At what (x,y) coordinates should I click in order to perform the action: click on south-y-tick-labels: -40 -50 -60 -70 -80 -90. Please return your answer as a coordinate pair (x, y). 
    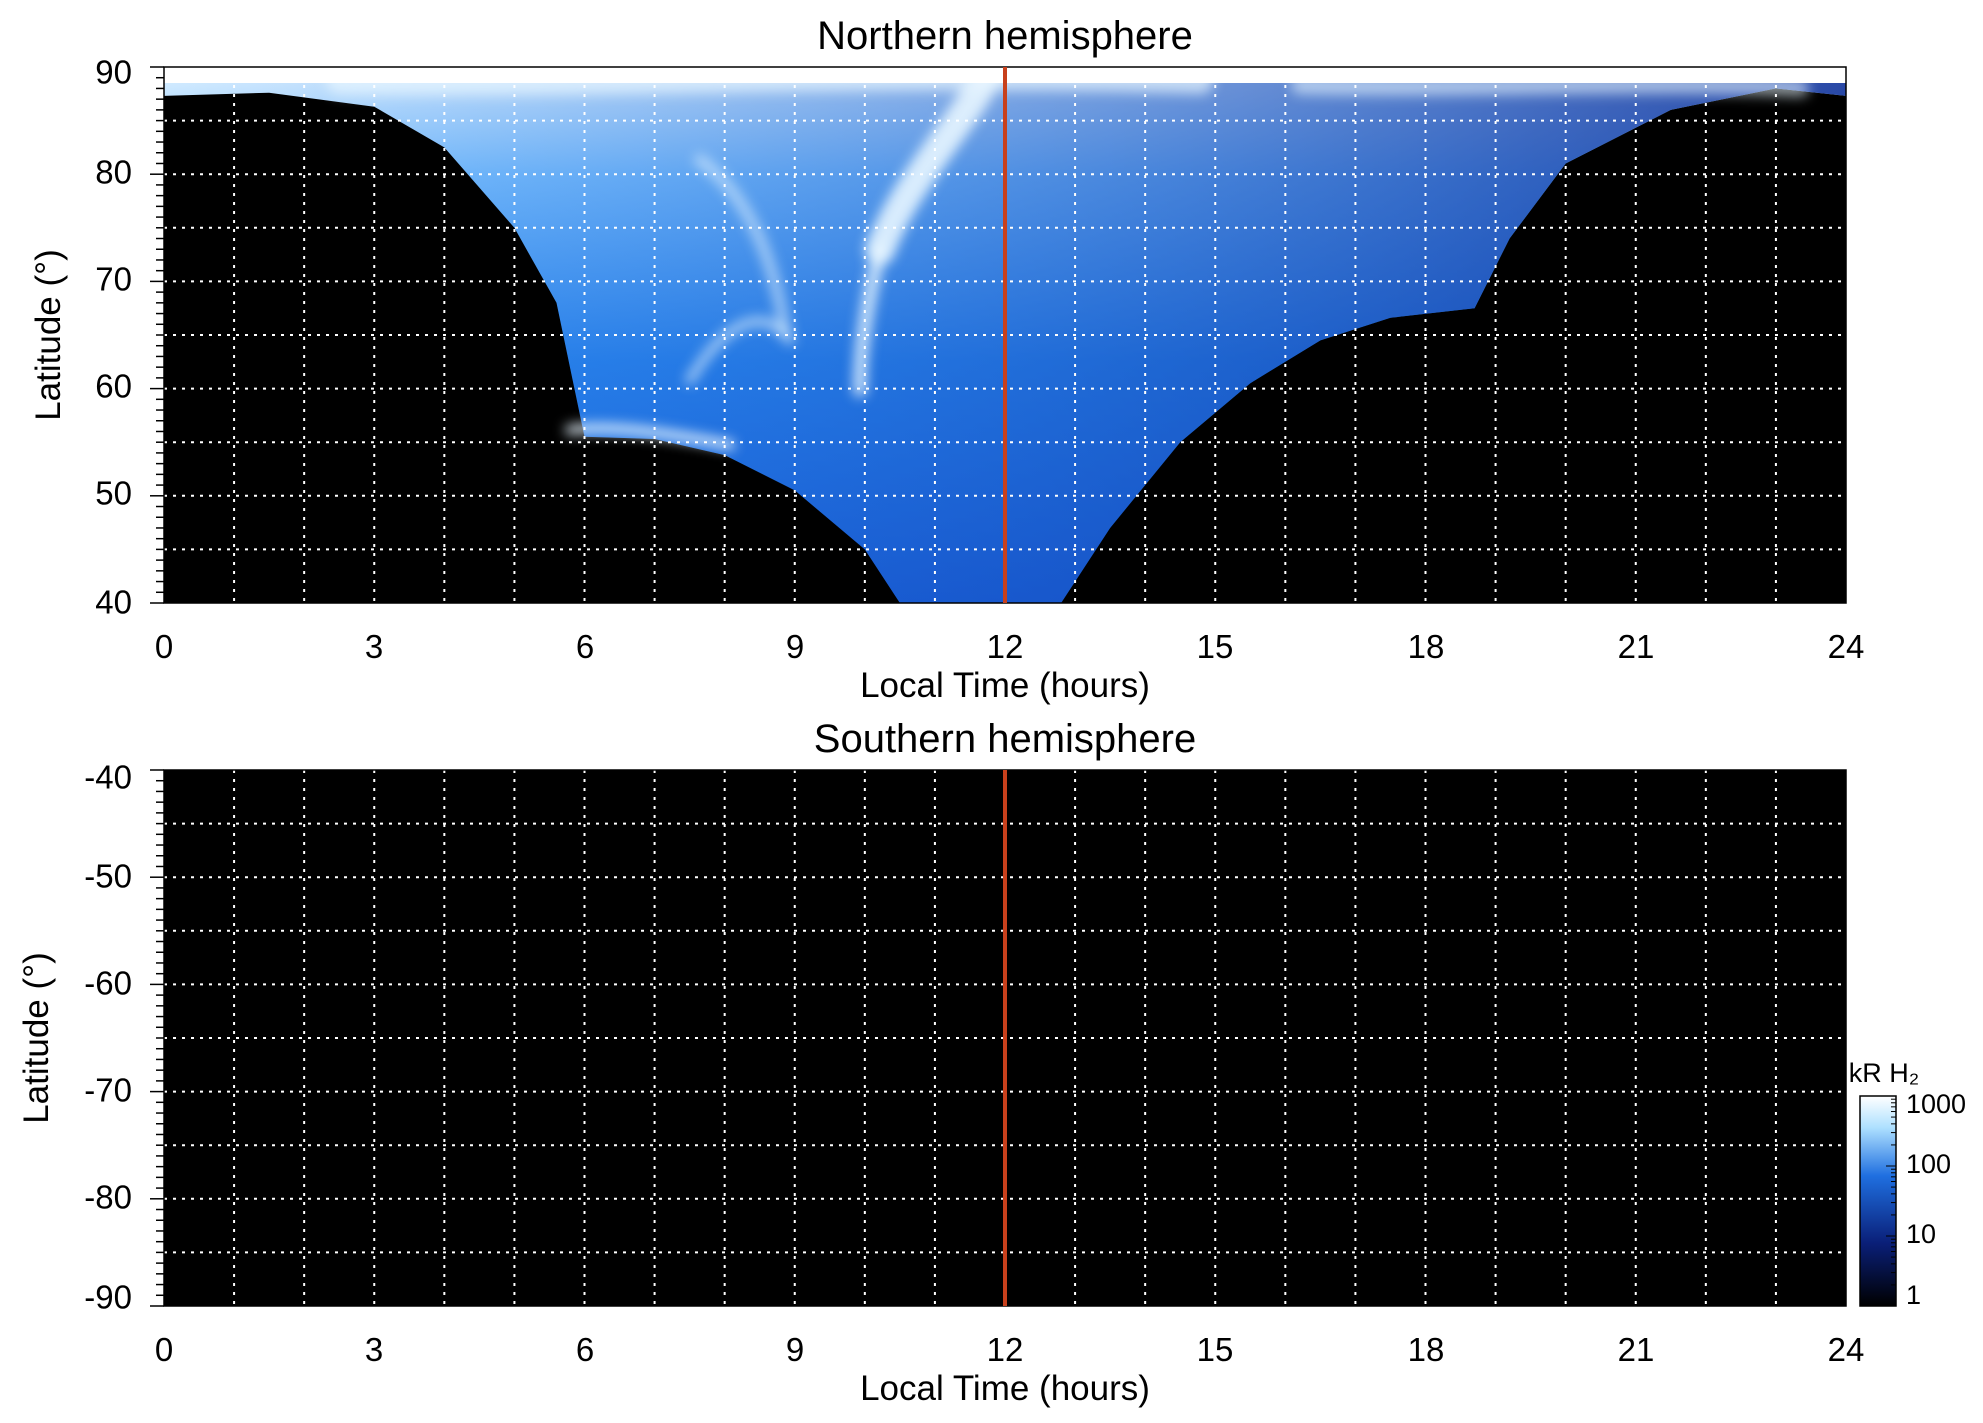
    Looking at the image, I should click on (108, 1037).